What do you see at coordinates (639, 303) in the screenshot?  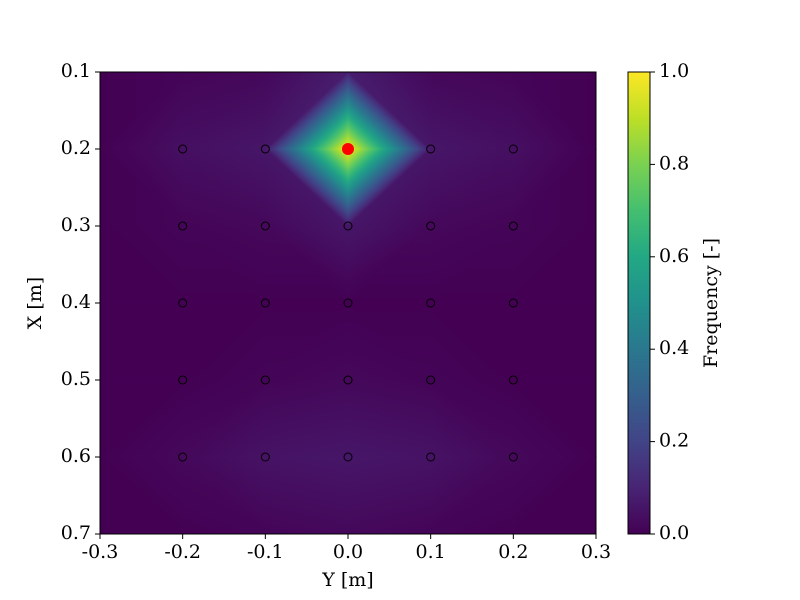 I see `colorbar` at bounding box center [639, 303].